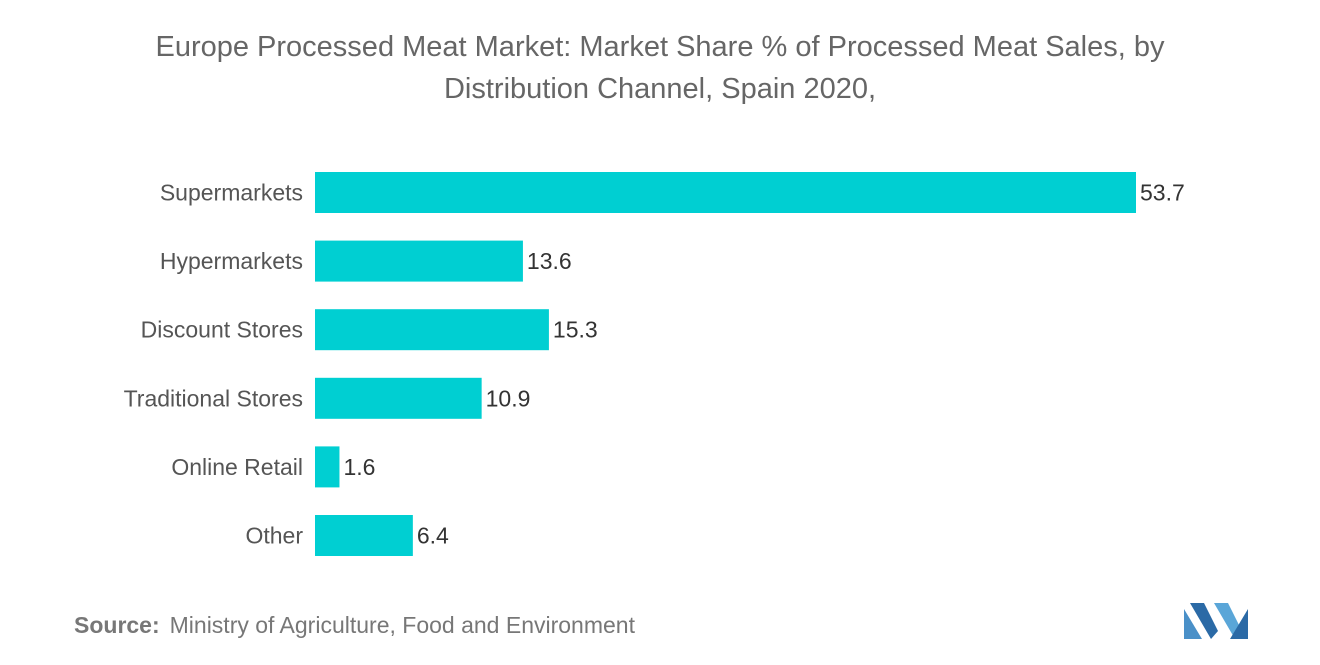  What do you see at coordinates (359, 467) in the screenshot?
I see `value-label: 1.6` at bounding box center [359, 467].